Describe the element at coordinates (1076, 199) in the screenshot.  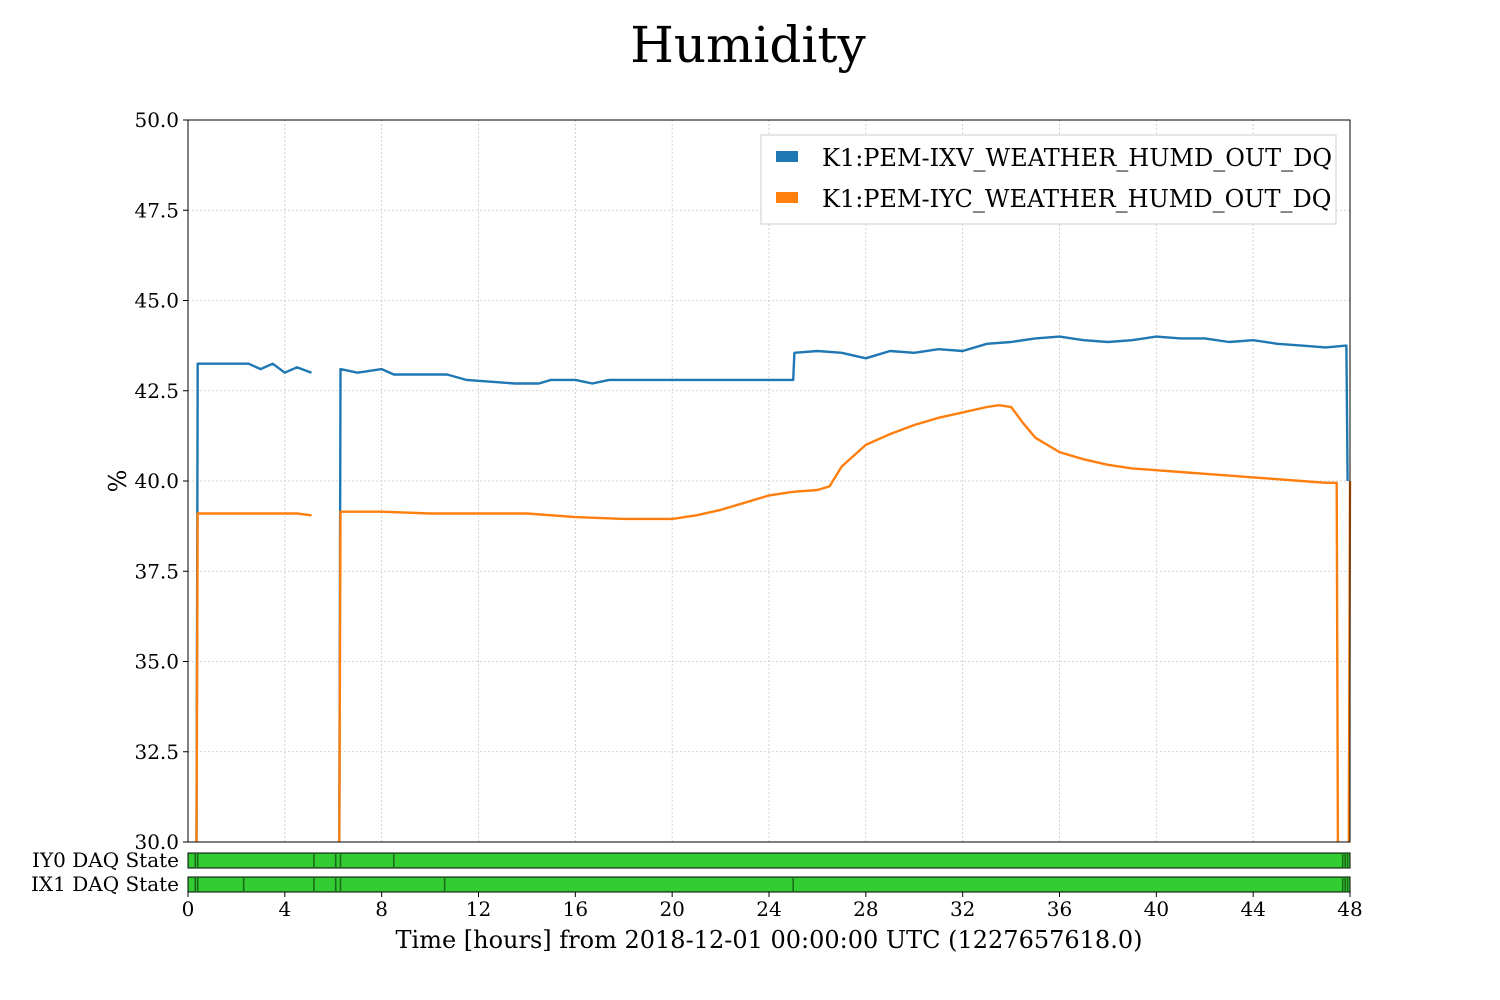
I see `legend-label-iyc: K1:PEM-IYC_WEATHER_HUMD_OUT_DQ` at that location.